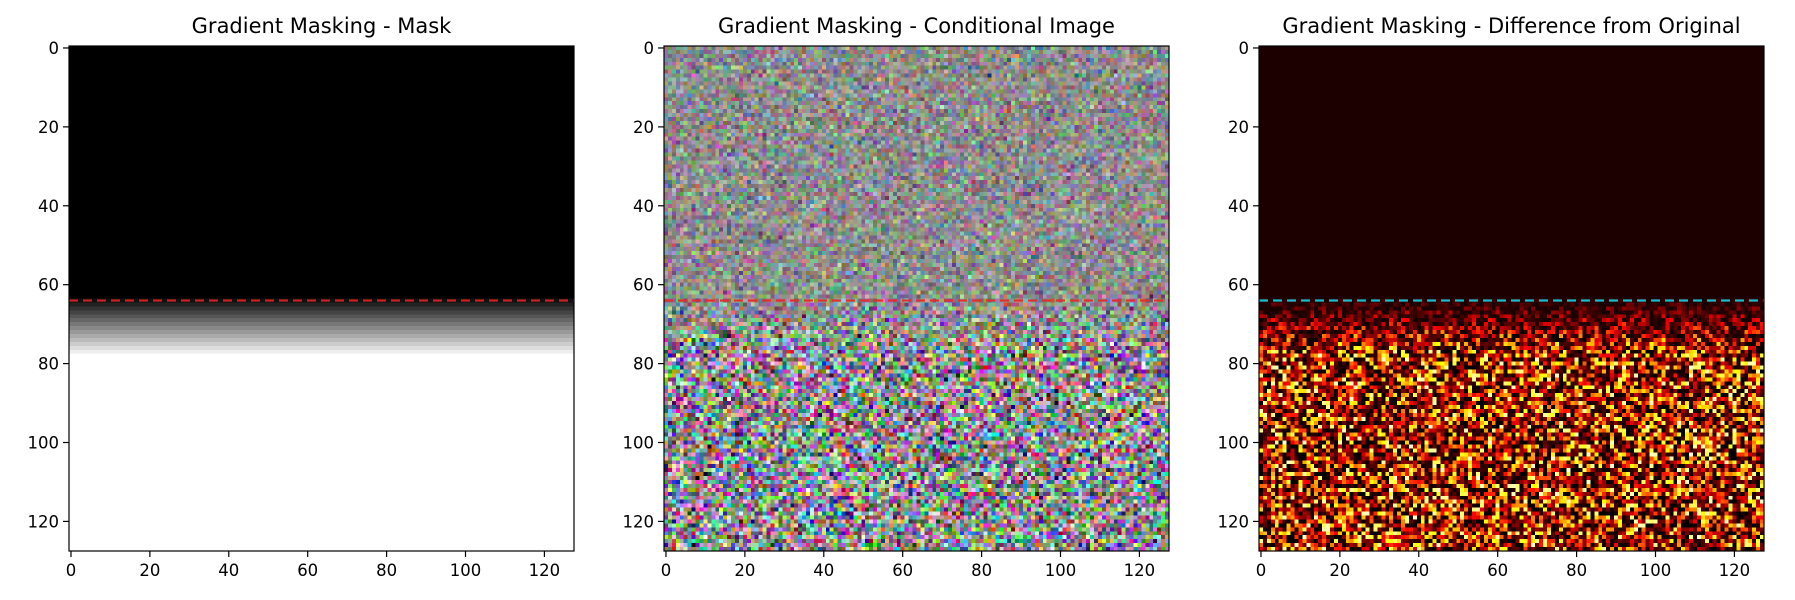 This screenshot has width=1795, height=600. Describe the element at coordinates (322, 26) in the screenshot. I see `panel-title: Gradient Masking - Mask` at that location.